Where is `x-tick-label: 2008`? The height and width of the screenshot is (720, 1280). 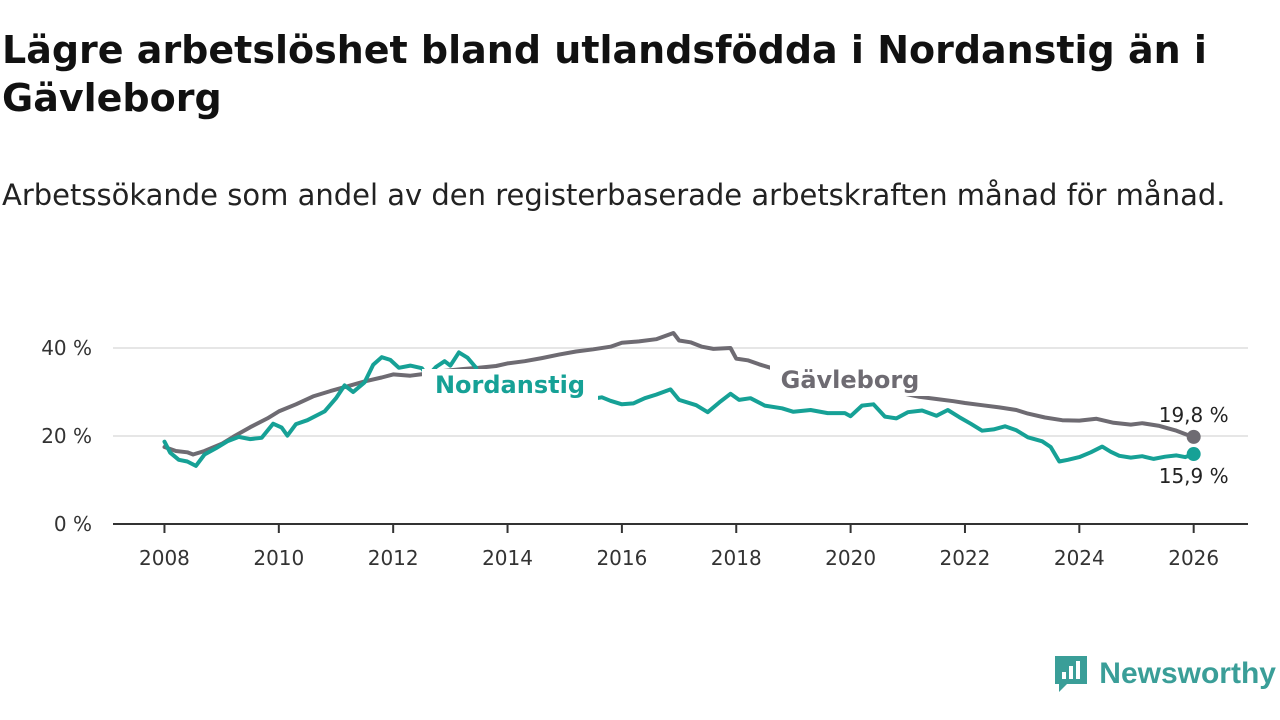 x-tick-label: 2008 is located at coordinates (164, 558).